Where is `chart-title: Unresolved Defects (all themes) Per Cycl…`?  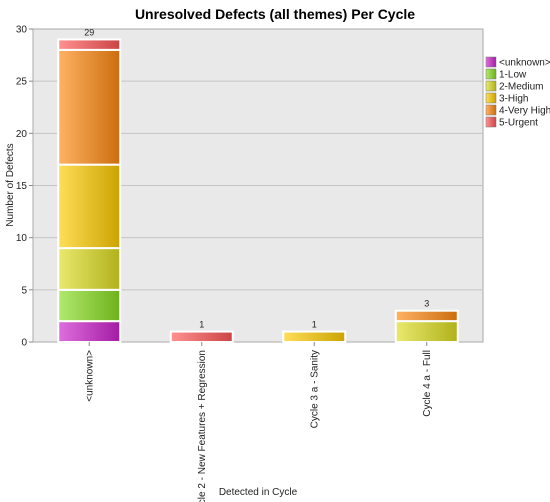
chart-title: Unresolved Defects (all themes) Per Cycl… is located at coordinates (275, 14).